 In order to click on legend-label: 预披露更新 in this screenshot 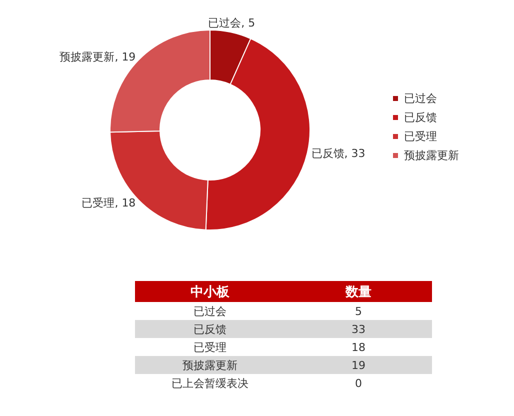, I will do `click(431, 155)`.